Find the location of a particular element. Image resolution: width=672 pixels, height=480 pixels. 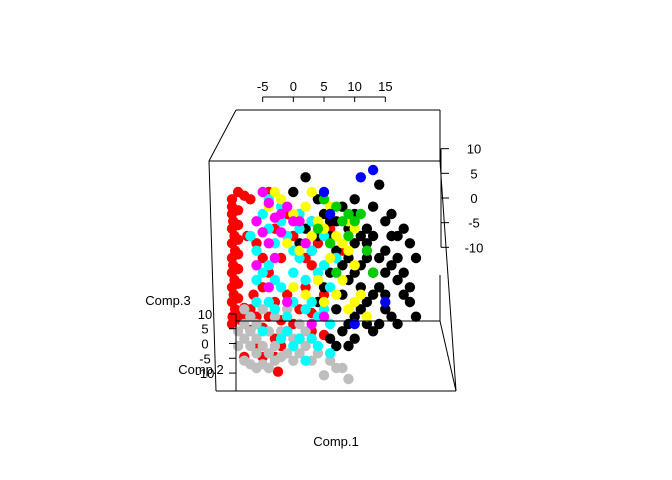

left-tick-label: 5 is located at coordinates (204, 329).